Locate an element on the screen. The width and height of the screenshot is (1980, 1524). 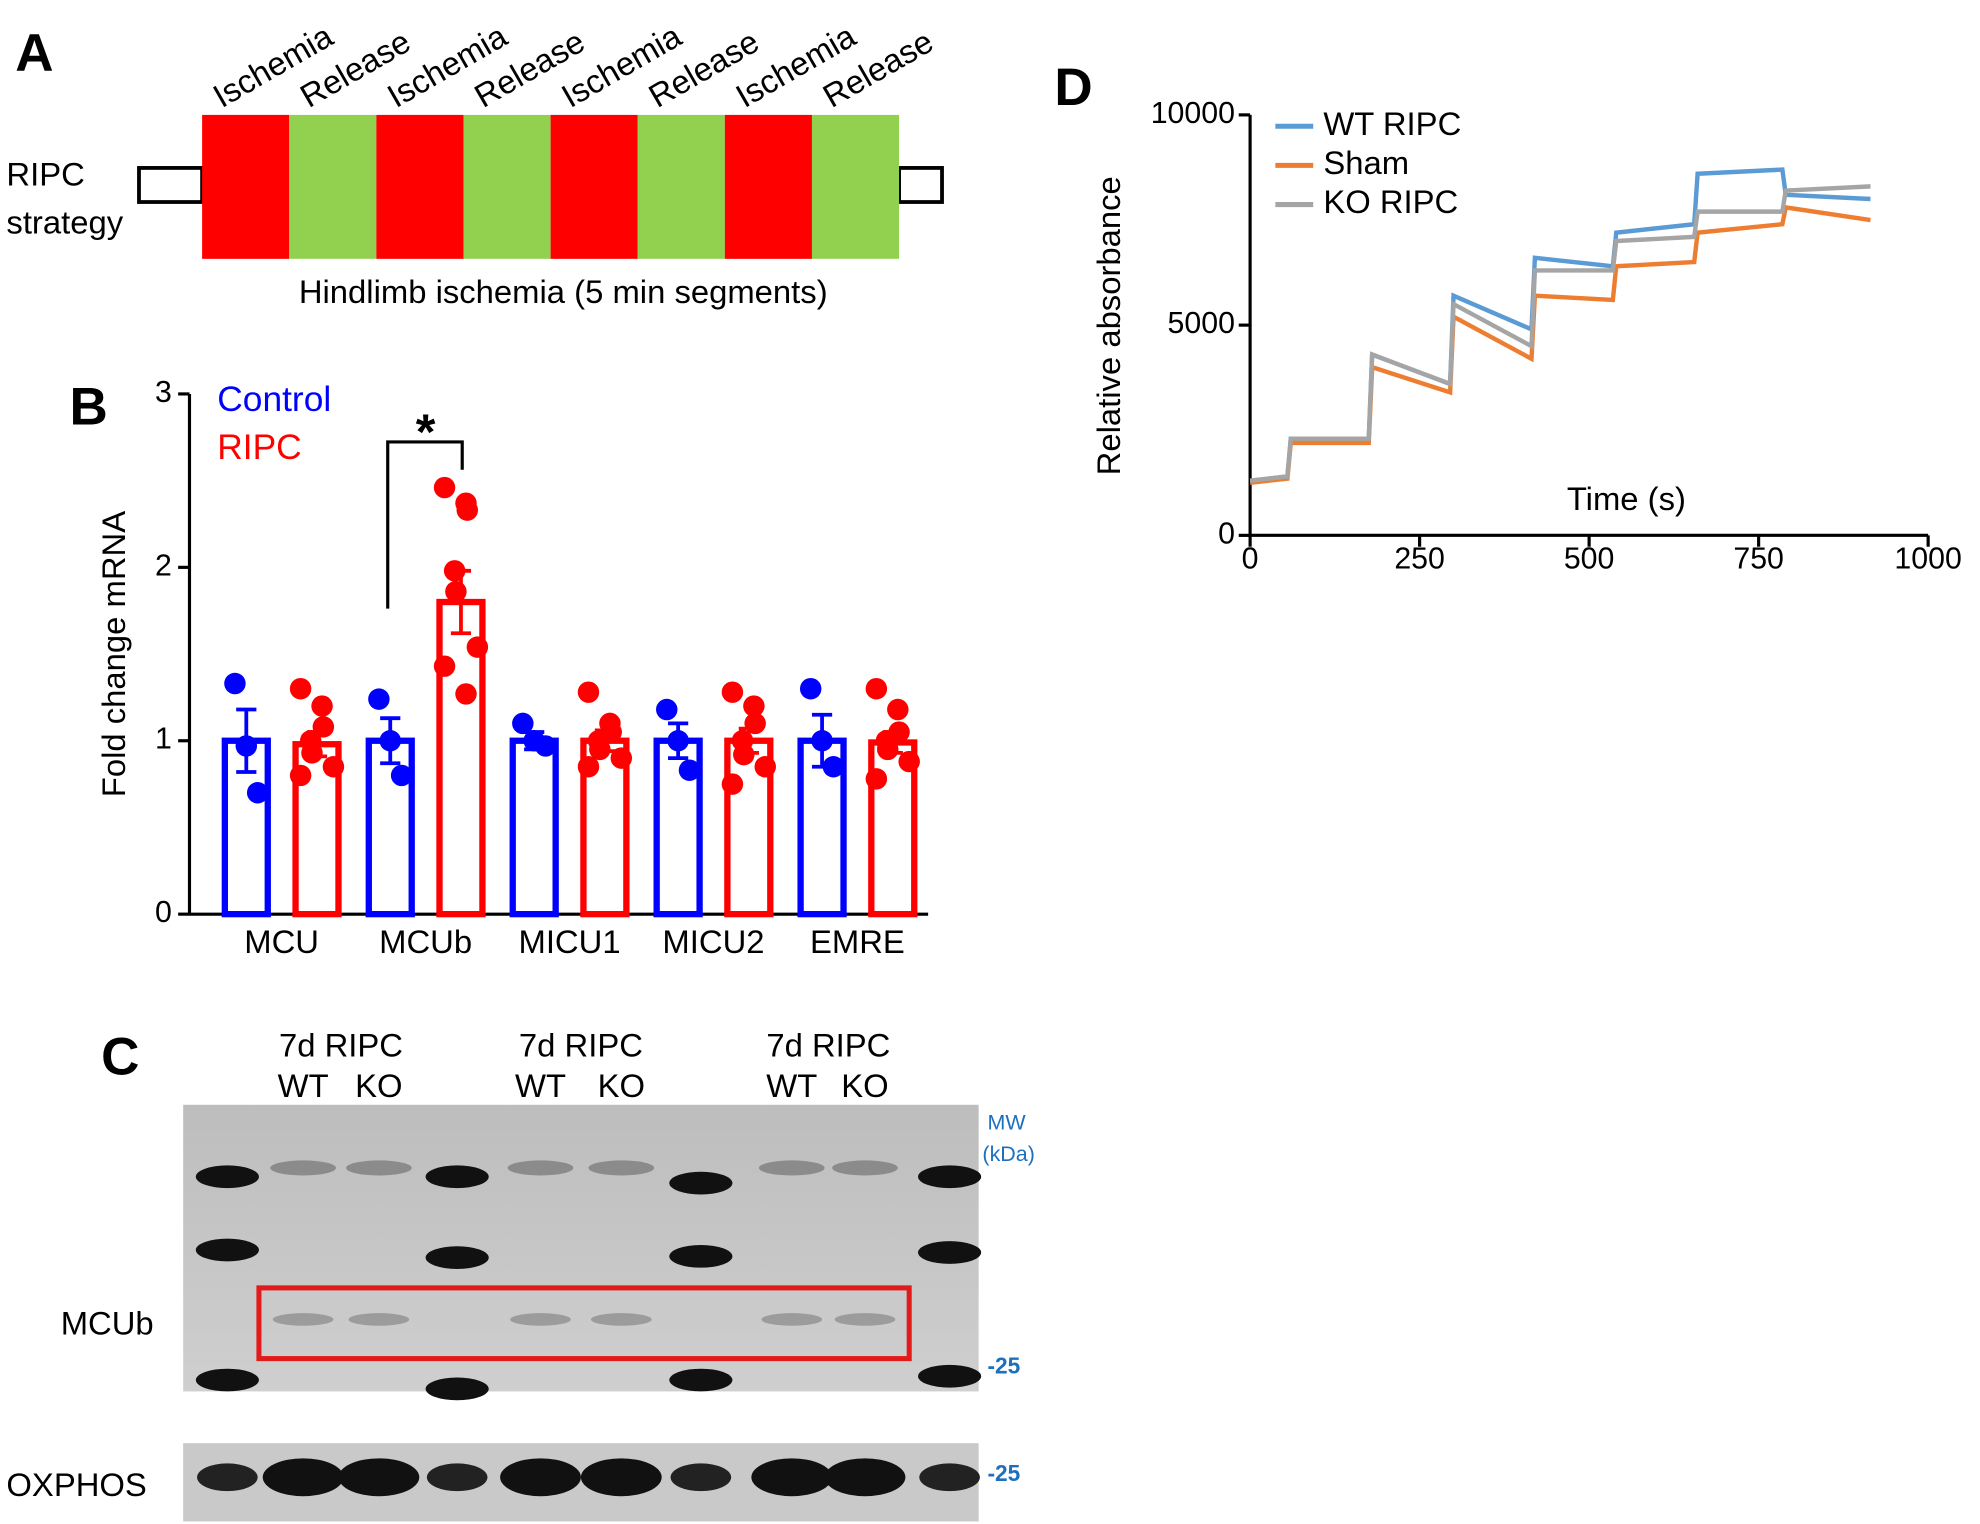
strategy-label: strategy is located at coordinates (64, 221).